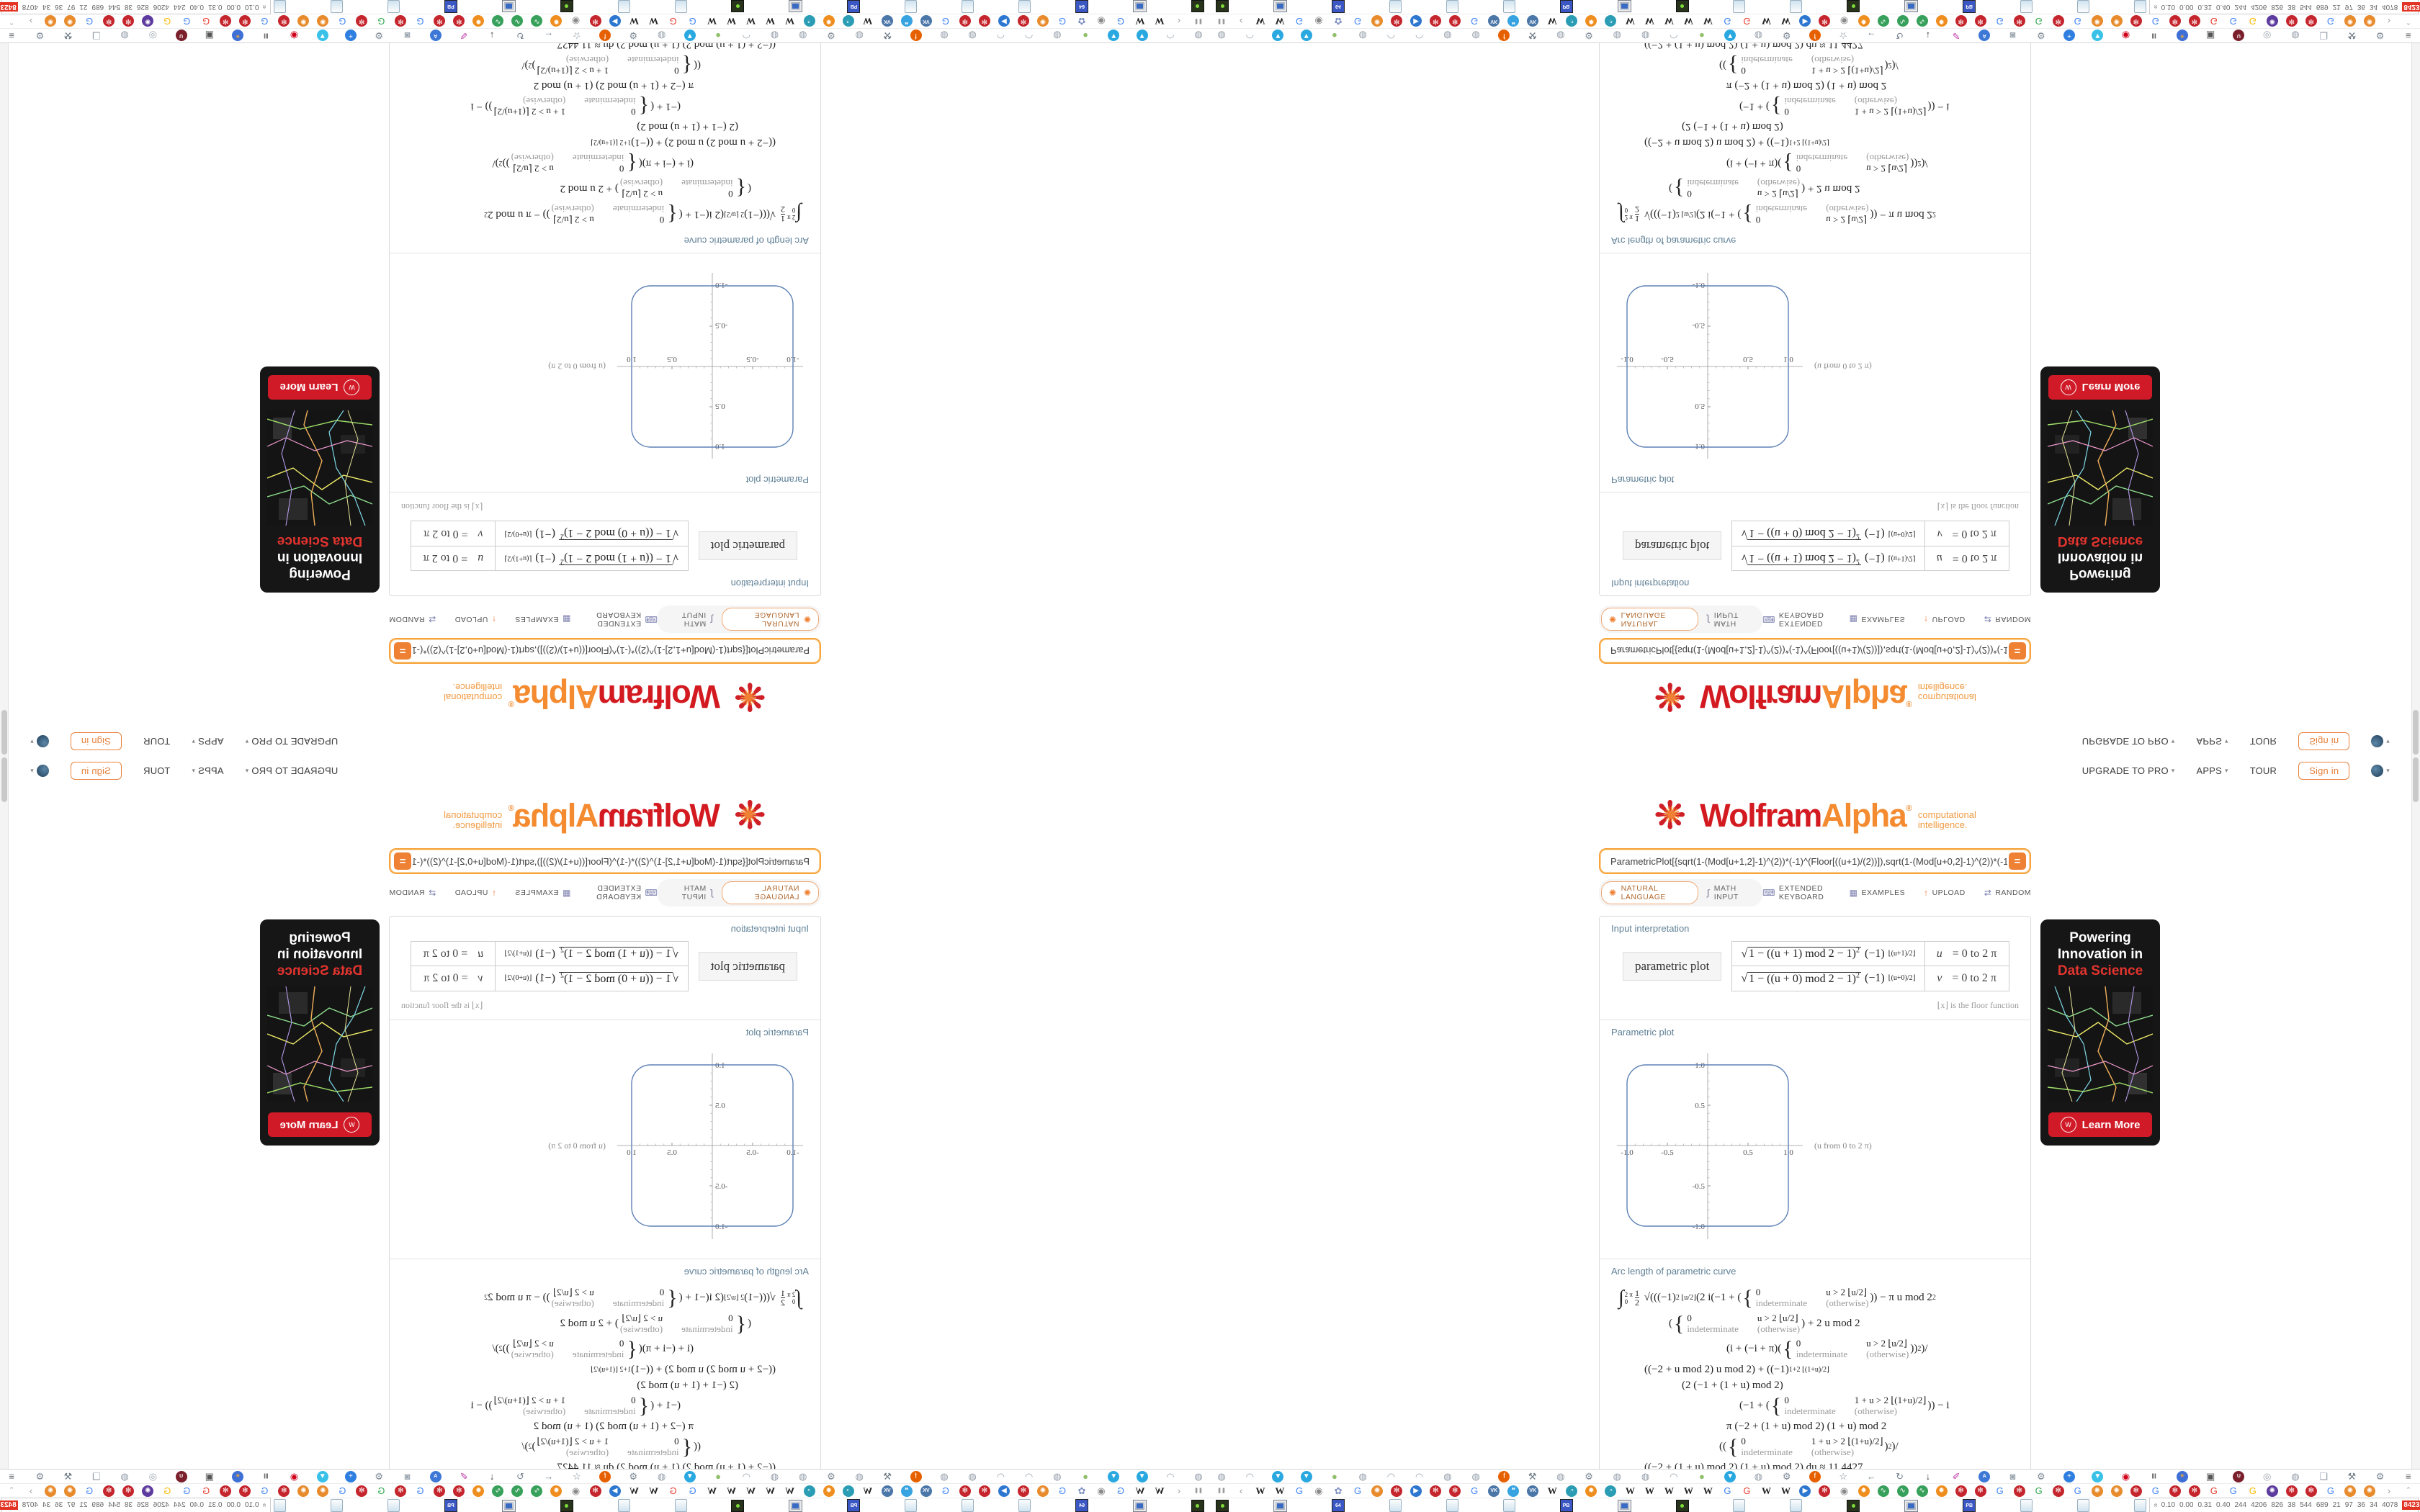 Image resolution: width=2420 pixels, height=1512 pixels. What do you see at coordinates (1082, 1505) in the screenshot?
I see `floppy64-bookmark: 64` at bounding box center [1082, 1505].